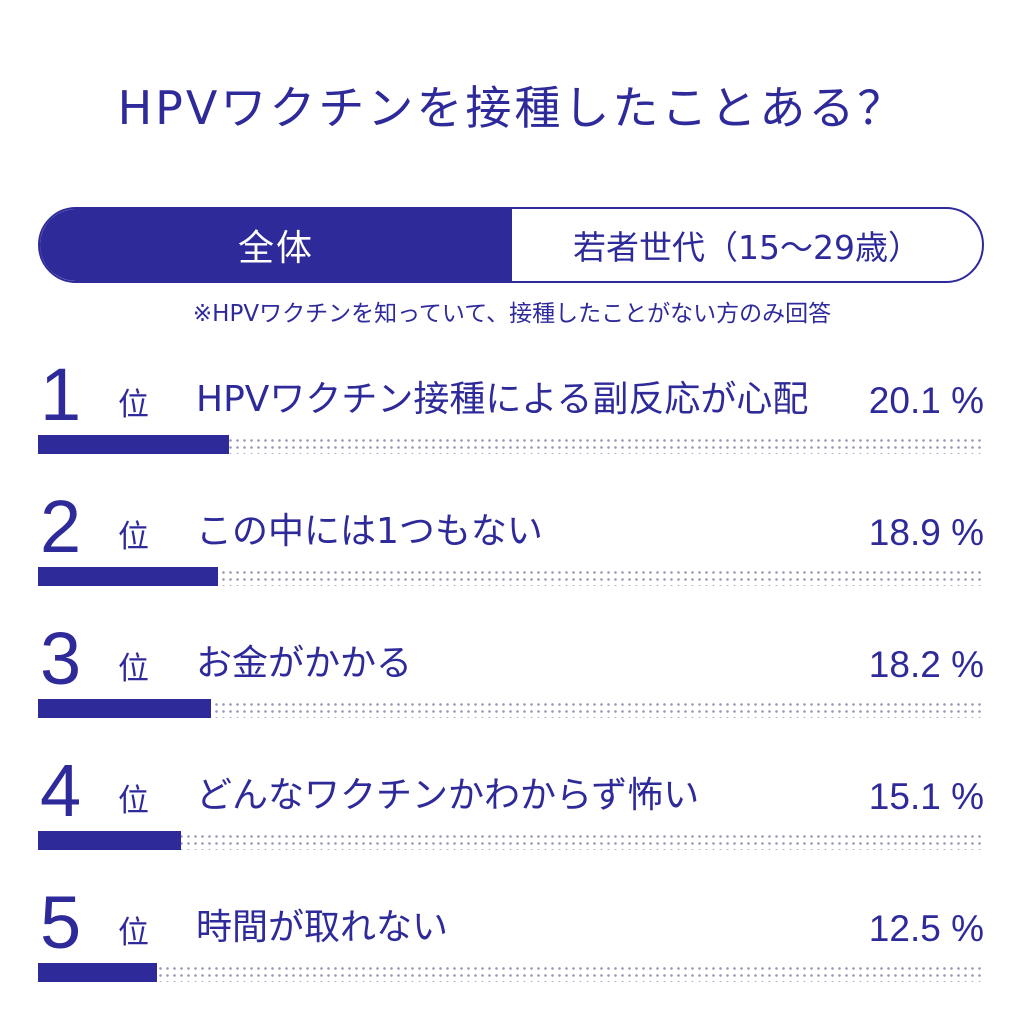 The image size is (1024, 1024). What do you see at coordinates (926, 532) in the screenshot?
I see `rank-value: 18.9 %` at bounding box center [926, 532].